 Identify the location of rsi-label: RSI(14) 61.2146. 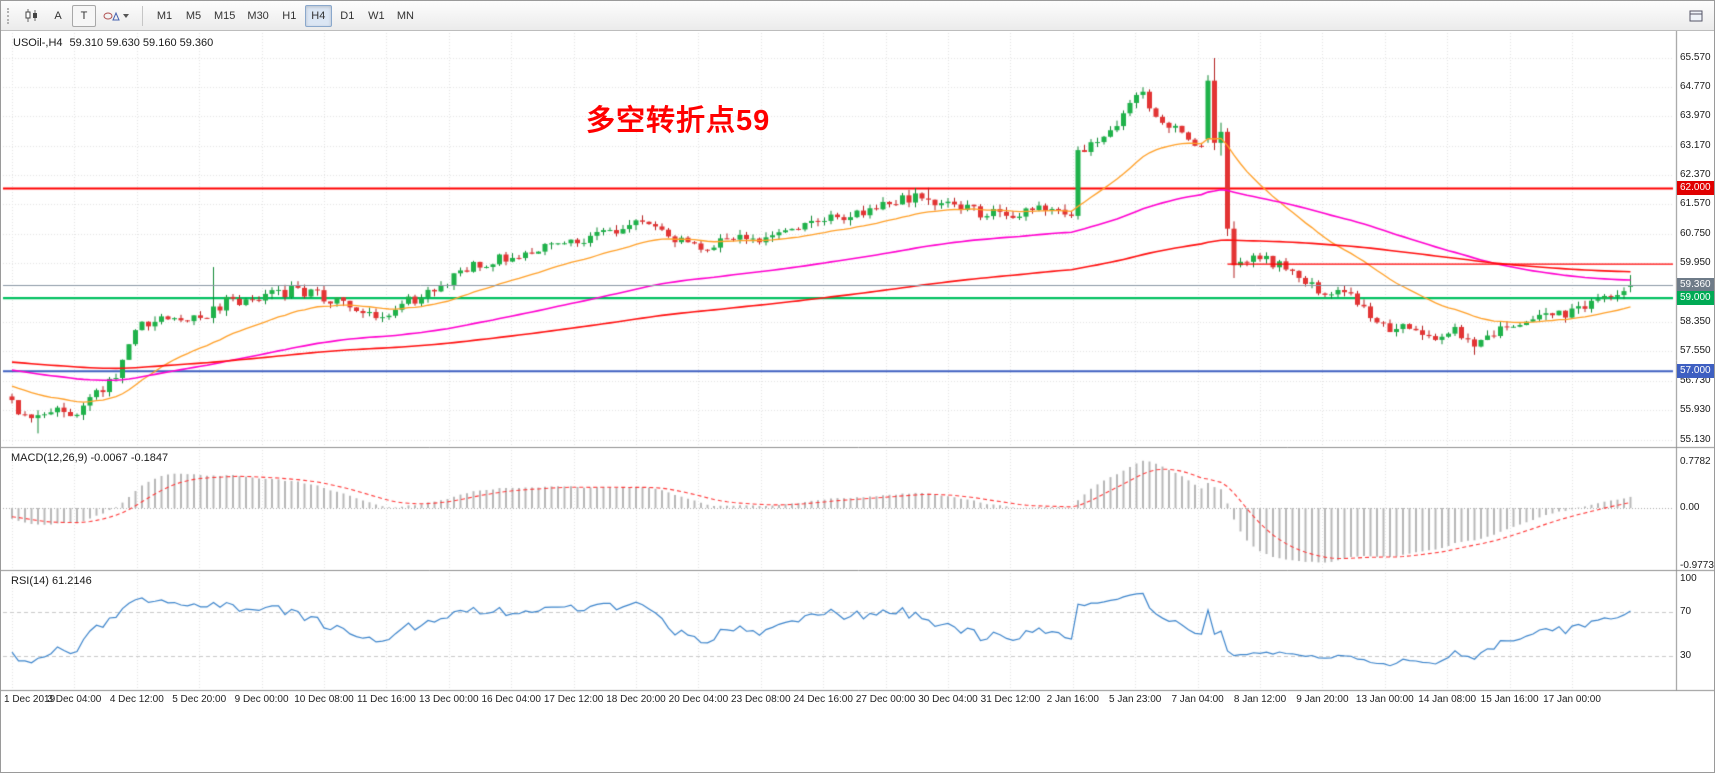
(51, 581).